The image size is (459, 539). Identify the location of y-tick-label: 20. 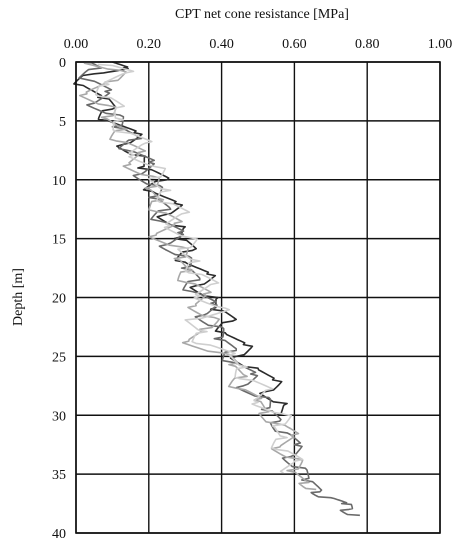
(59, 299).